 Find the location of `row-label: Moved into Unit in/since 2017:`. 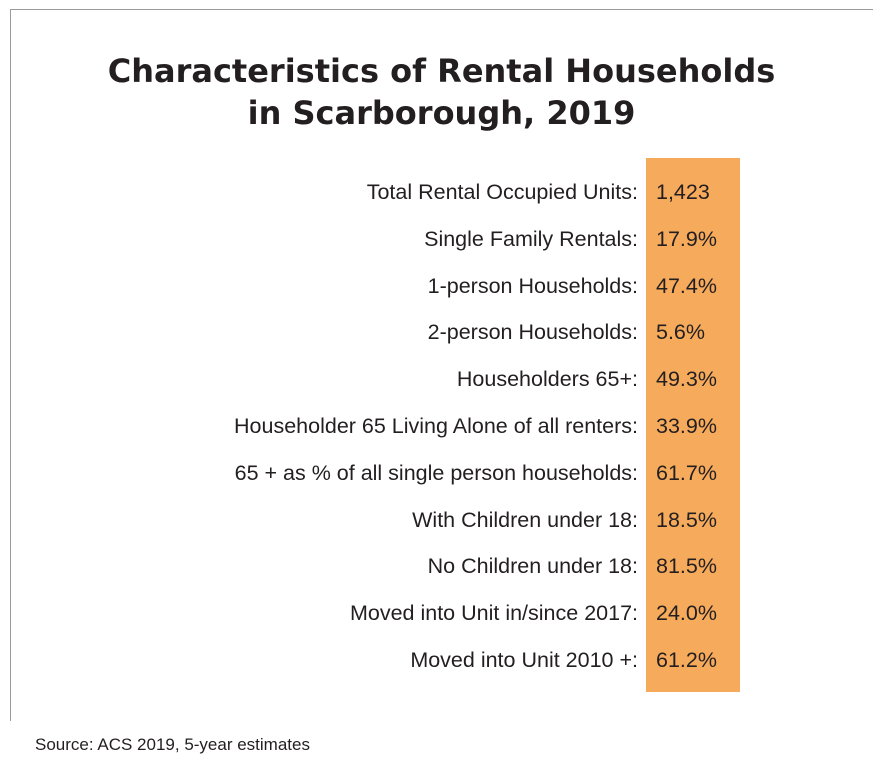

row-label: Moved into Unit in/since 2017: is located at coordinates (493, 613).